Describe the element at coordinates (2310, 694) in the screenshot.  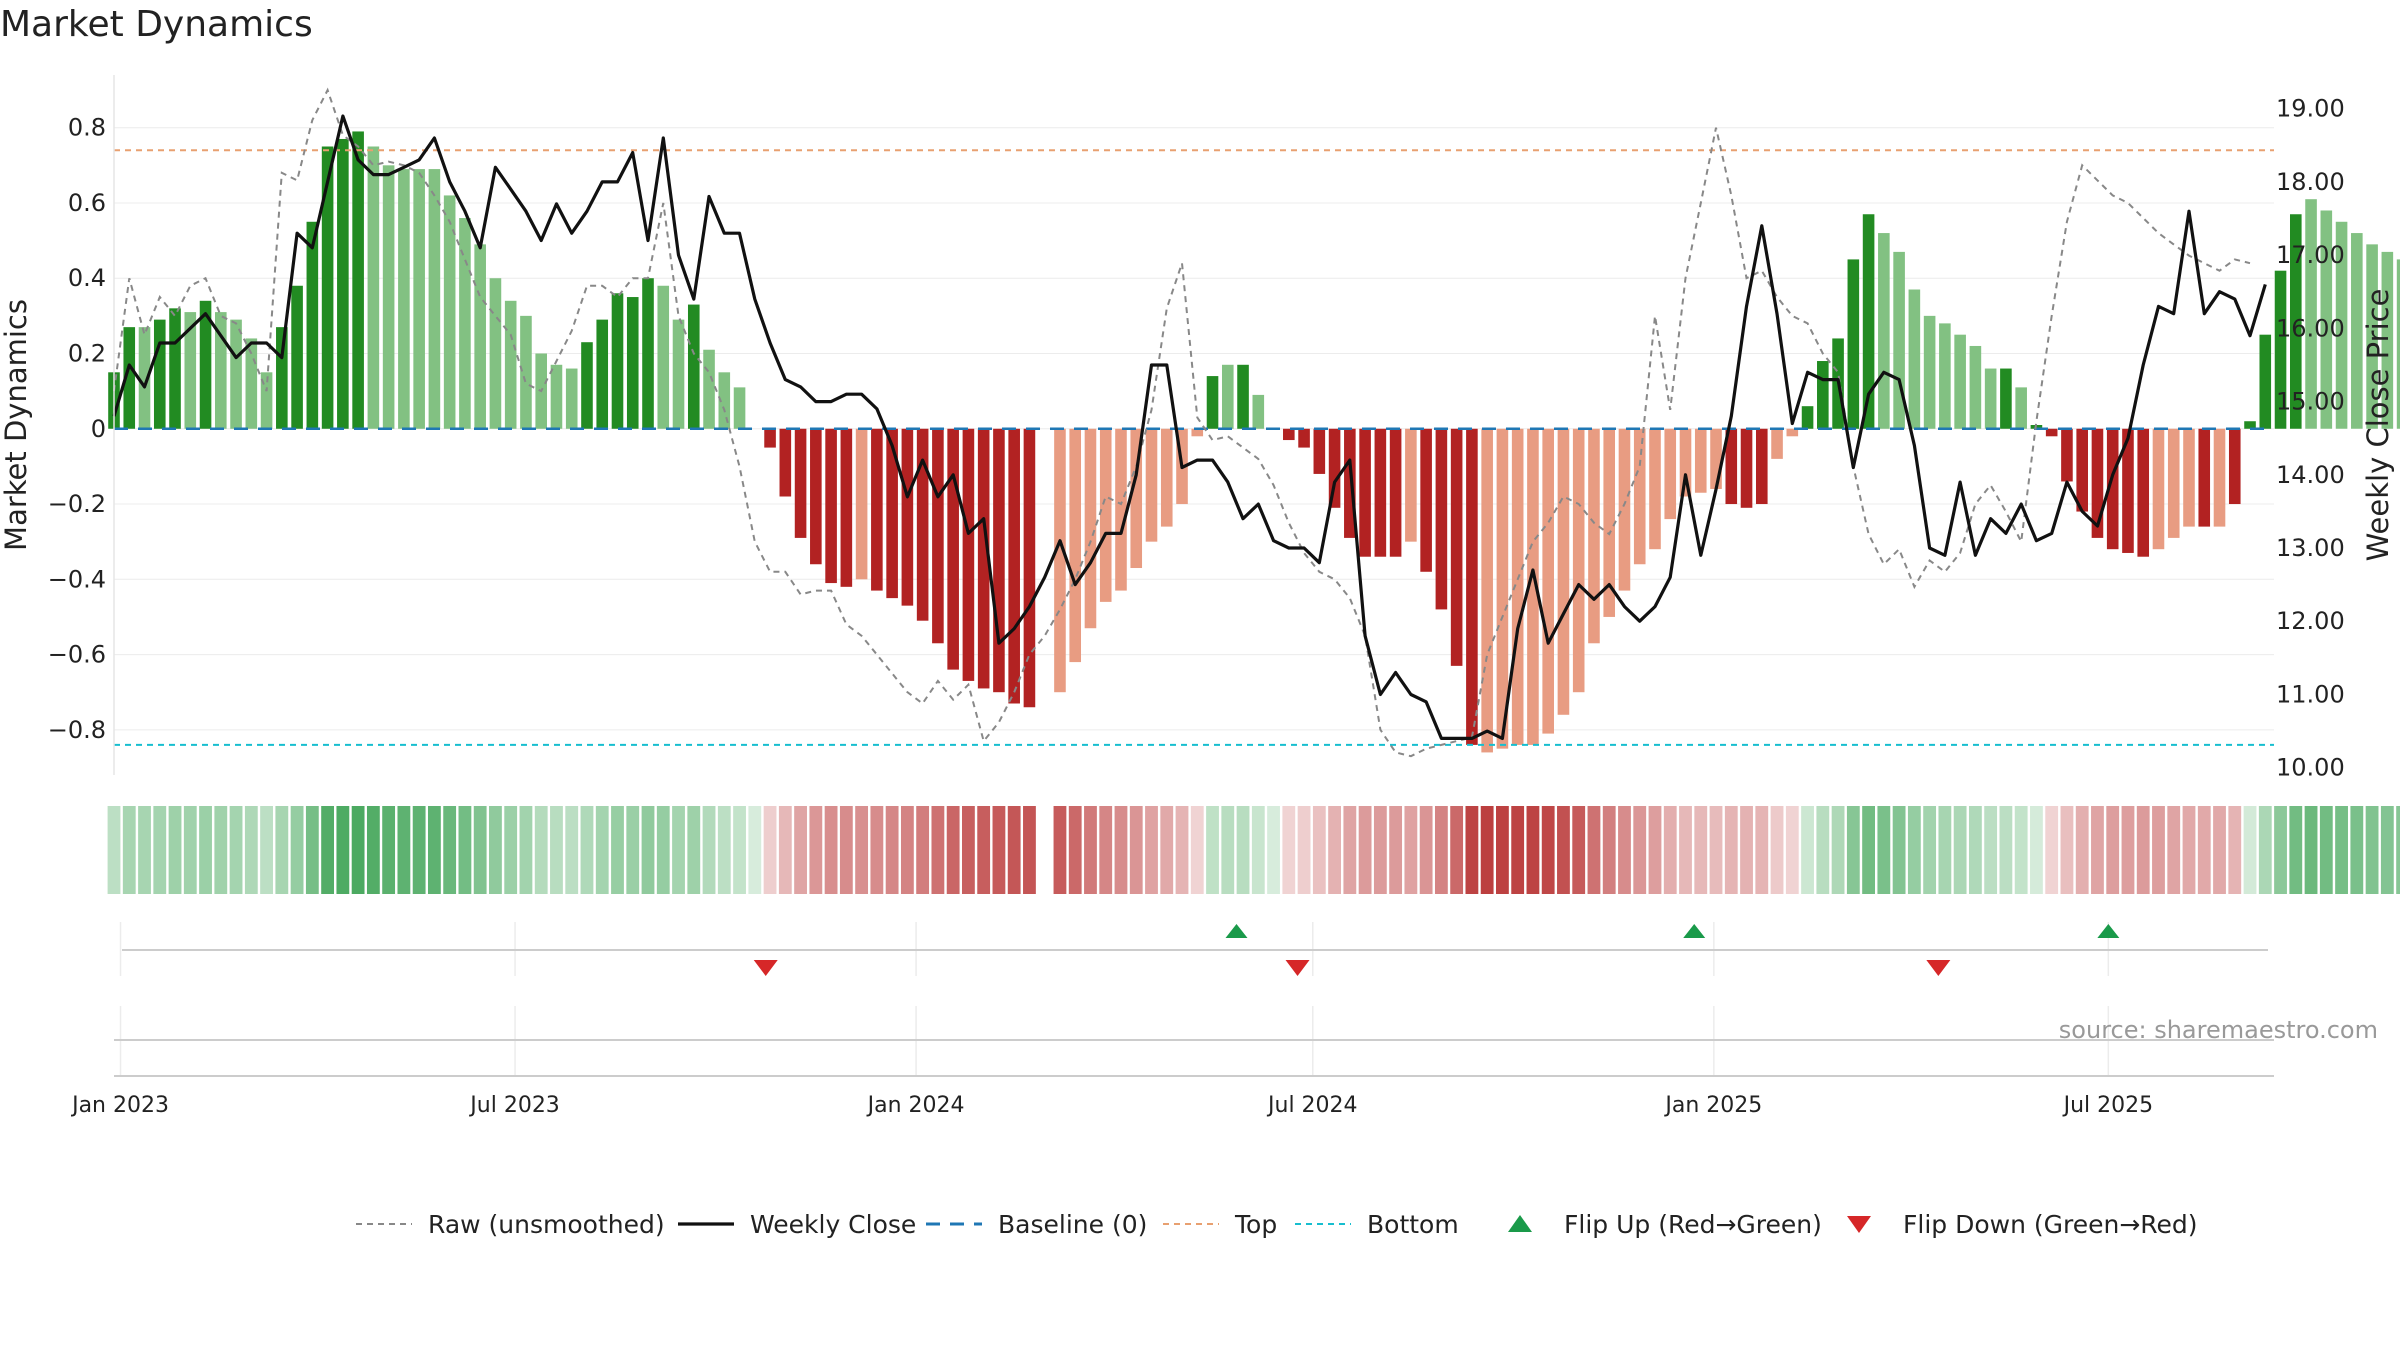
I see `y2-tick-label: 11.00` at that location.